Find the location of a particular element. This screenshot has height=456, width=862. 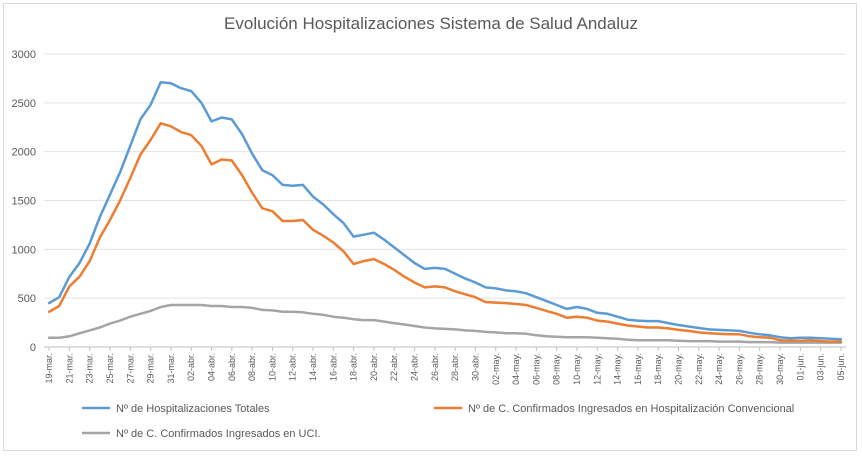

series-line is located at coordinates (445, 323).